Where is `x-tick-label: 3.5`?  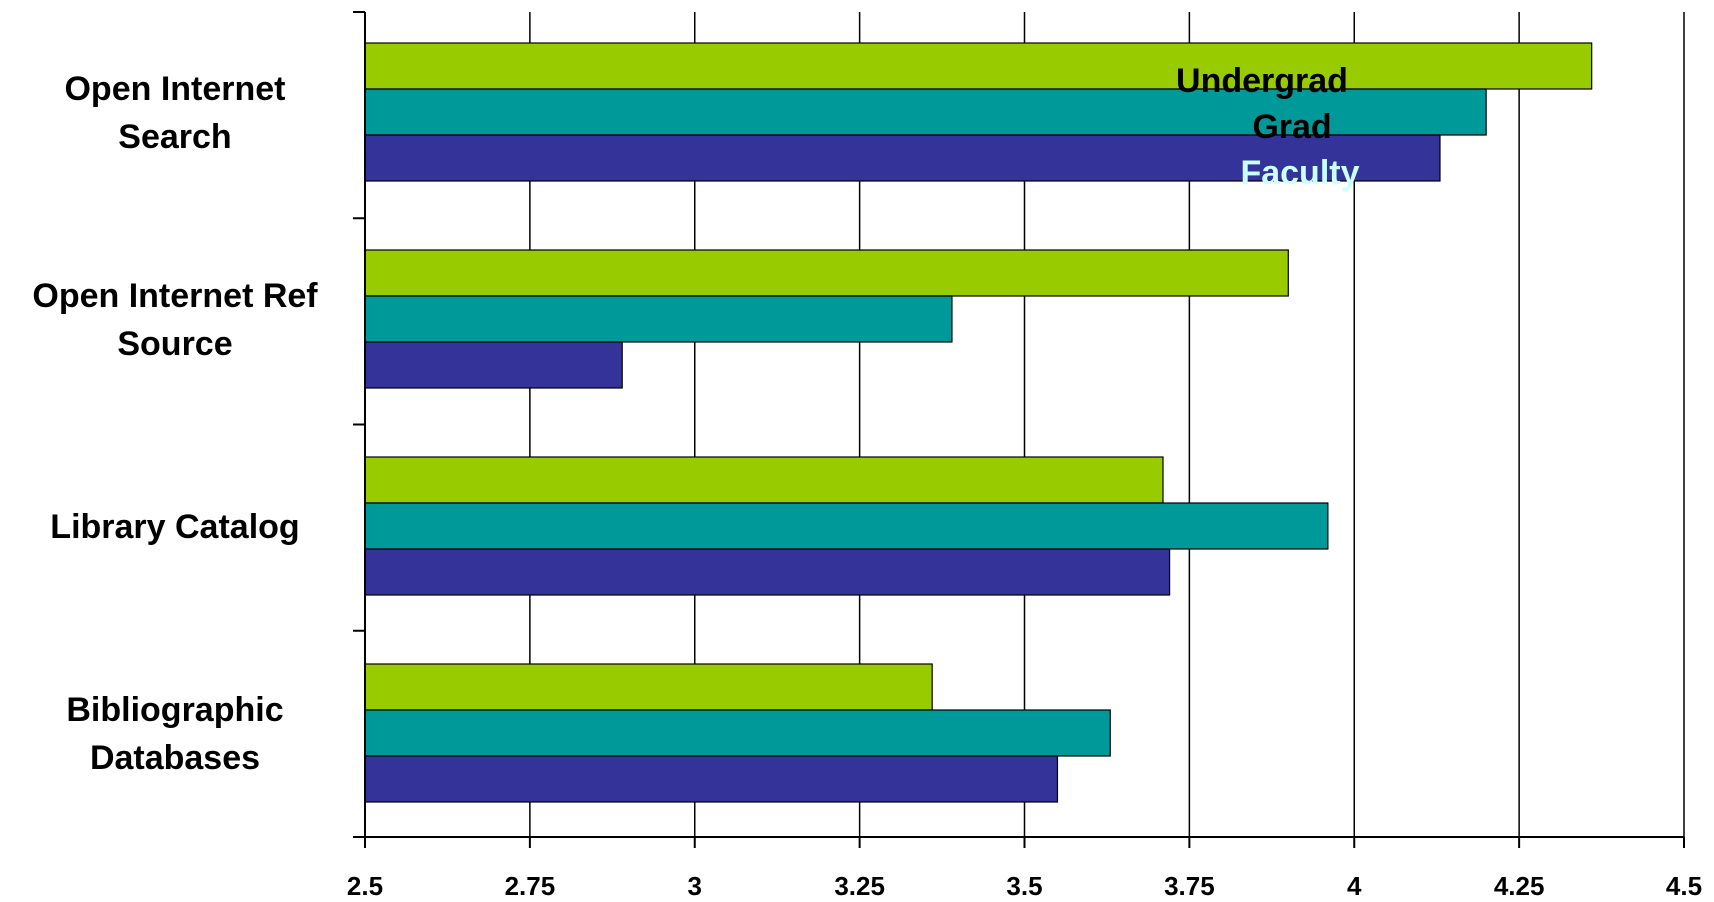
x-tick-label: 3.5 is located at coordinates (1024, 884).